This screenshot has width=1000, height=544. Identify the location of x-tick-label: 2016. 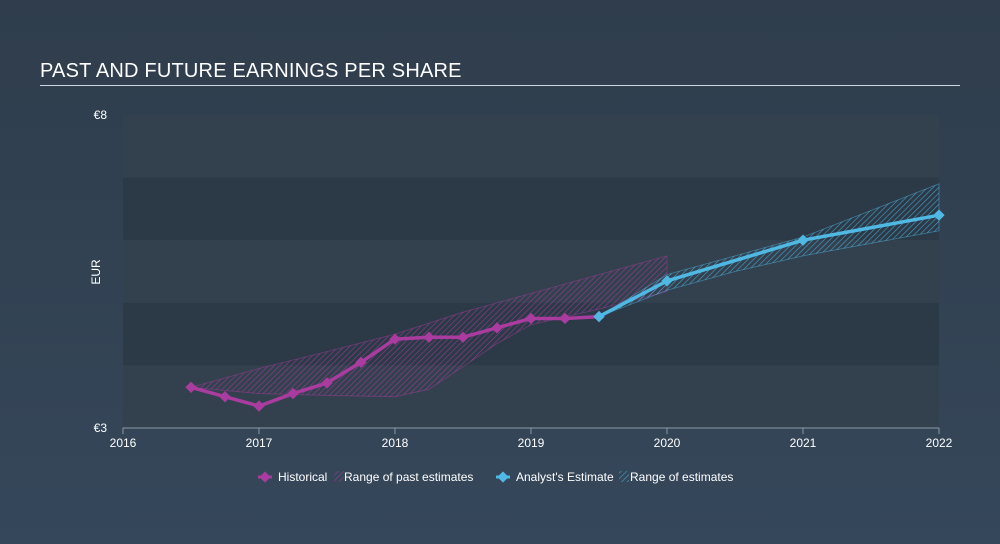
(123, 443).